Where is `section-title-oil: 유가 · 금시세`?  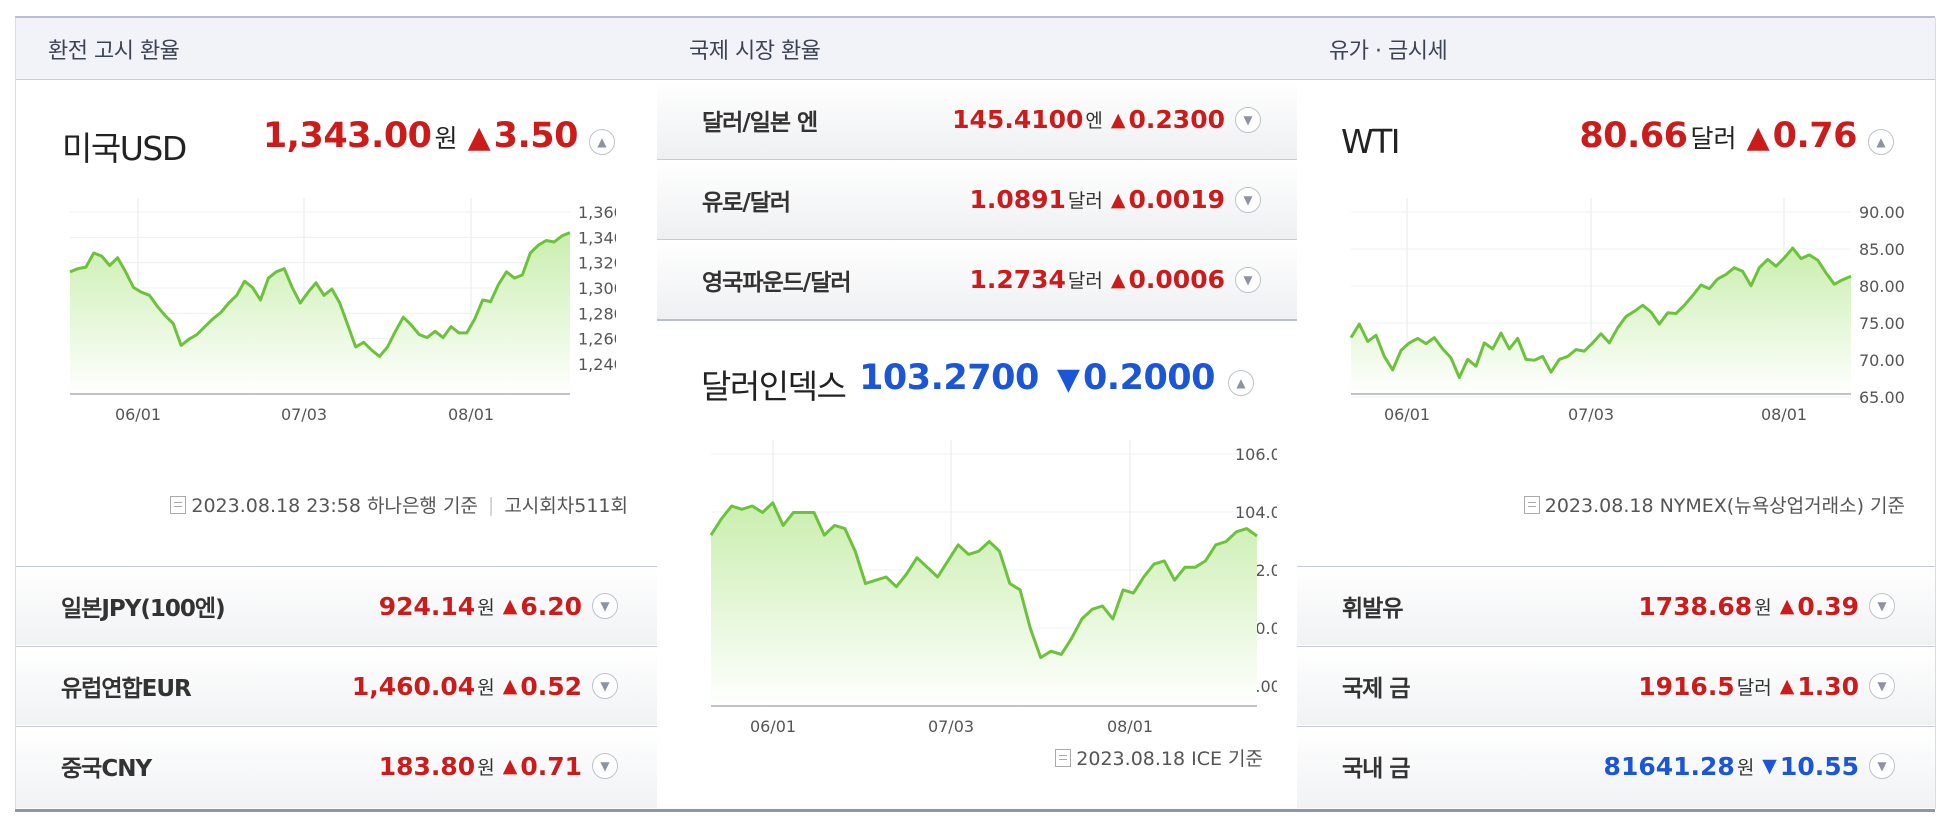 section-title-oil: 유가 · 금시세 is located at coordinates (1616, 49).